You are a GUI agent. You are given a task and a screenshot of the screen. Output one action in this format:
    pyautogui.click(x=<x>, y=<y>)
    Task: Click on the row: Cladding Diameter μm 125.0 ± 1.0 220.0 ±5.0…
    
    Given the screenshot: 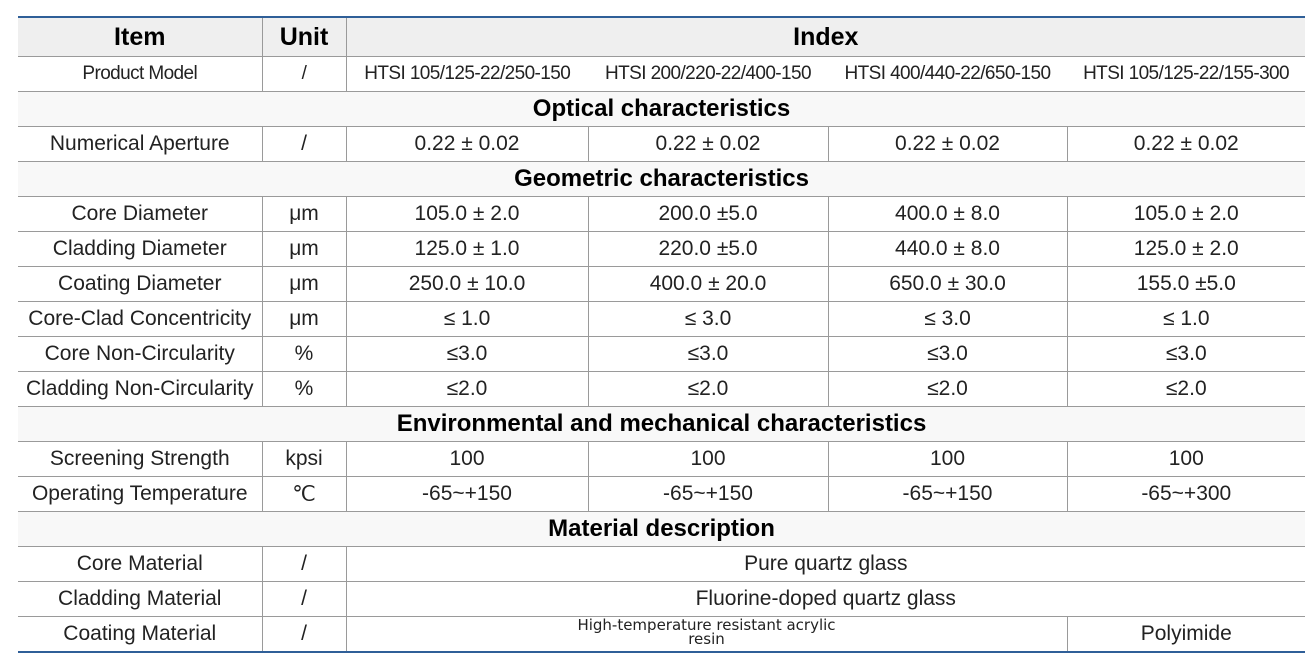 What is the action you would take?
    pyautogui.click(x=662, y=249)
    